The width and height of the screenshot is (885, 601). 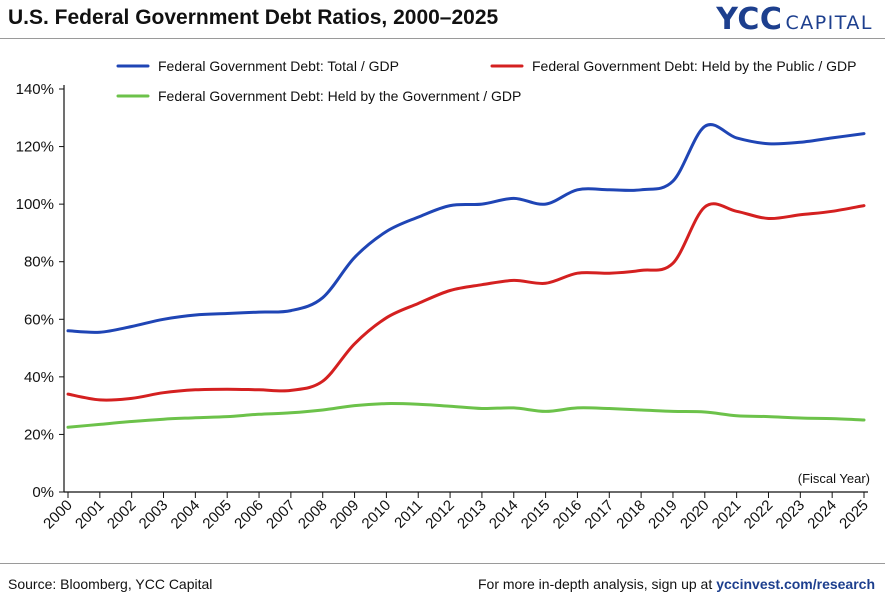 What do you see at coordinates (43, 492) in the screenshot?
I see `y-tick-label: 0%` at bounding box center [43, 492].